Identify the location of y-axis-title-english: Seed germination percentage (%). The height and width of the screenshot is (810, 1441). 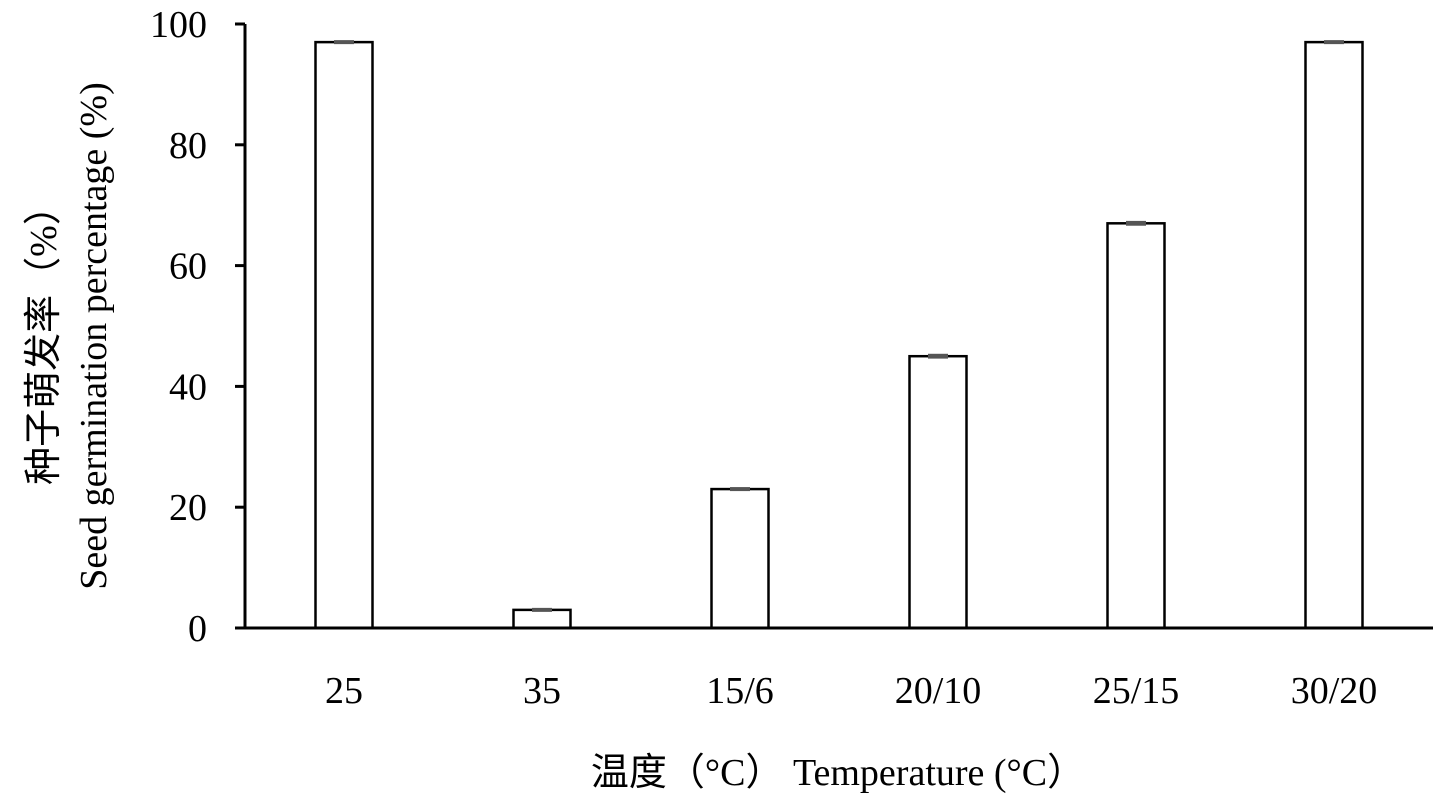
(94, 336).